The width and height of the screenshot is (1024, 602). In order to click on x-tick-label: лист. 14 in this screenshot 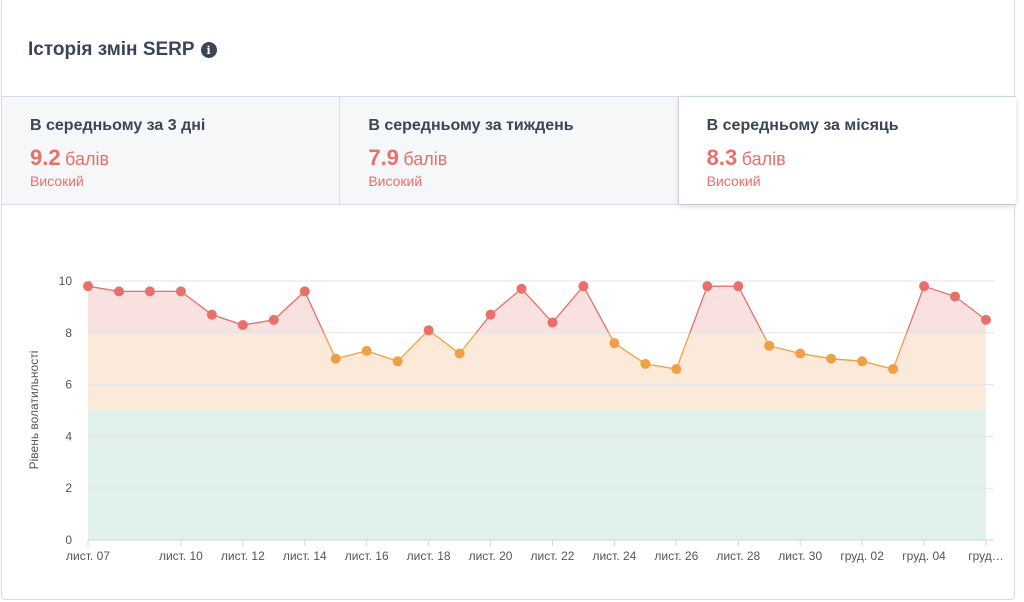, I will do `click(305, 556)`.